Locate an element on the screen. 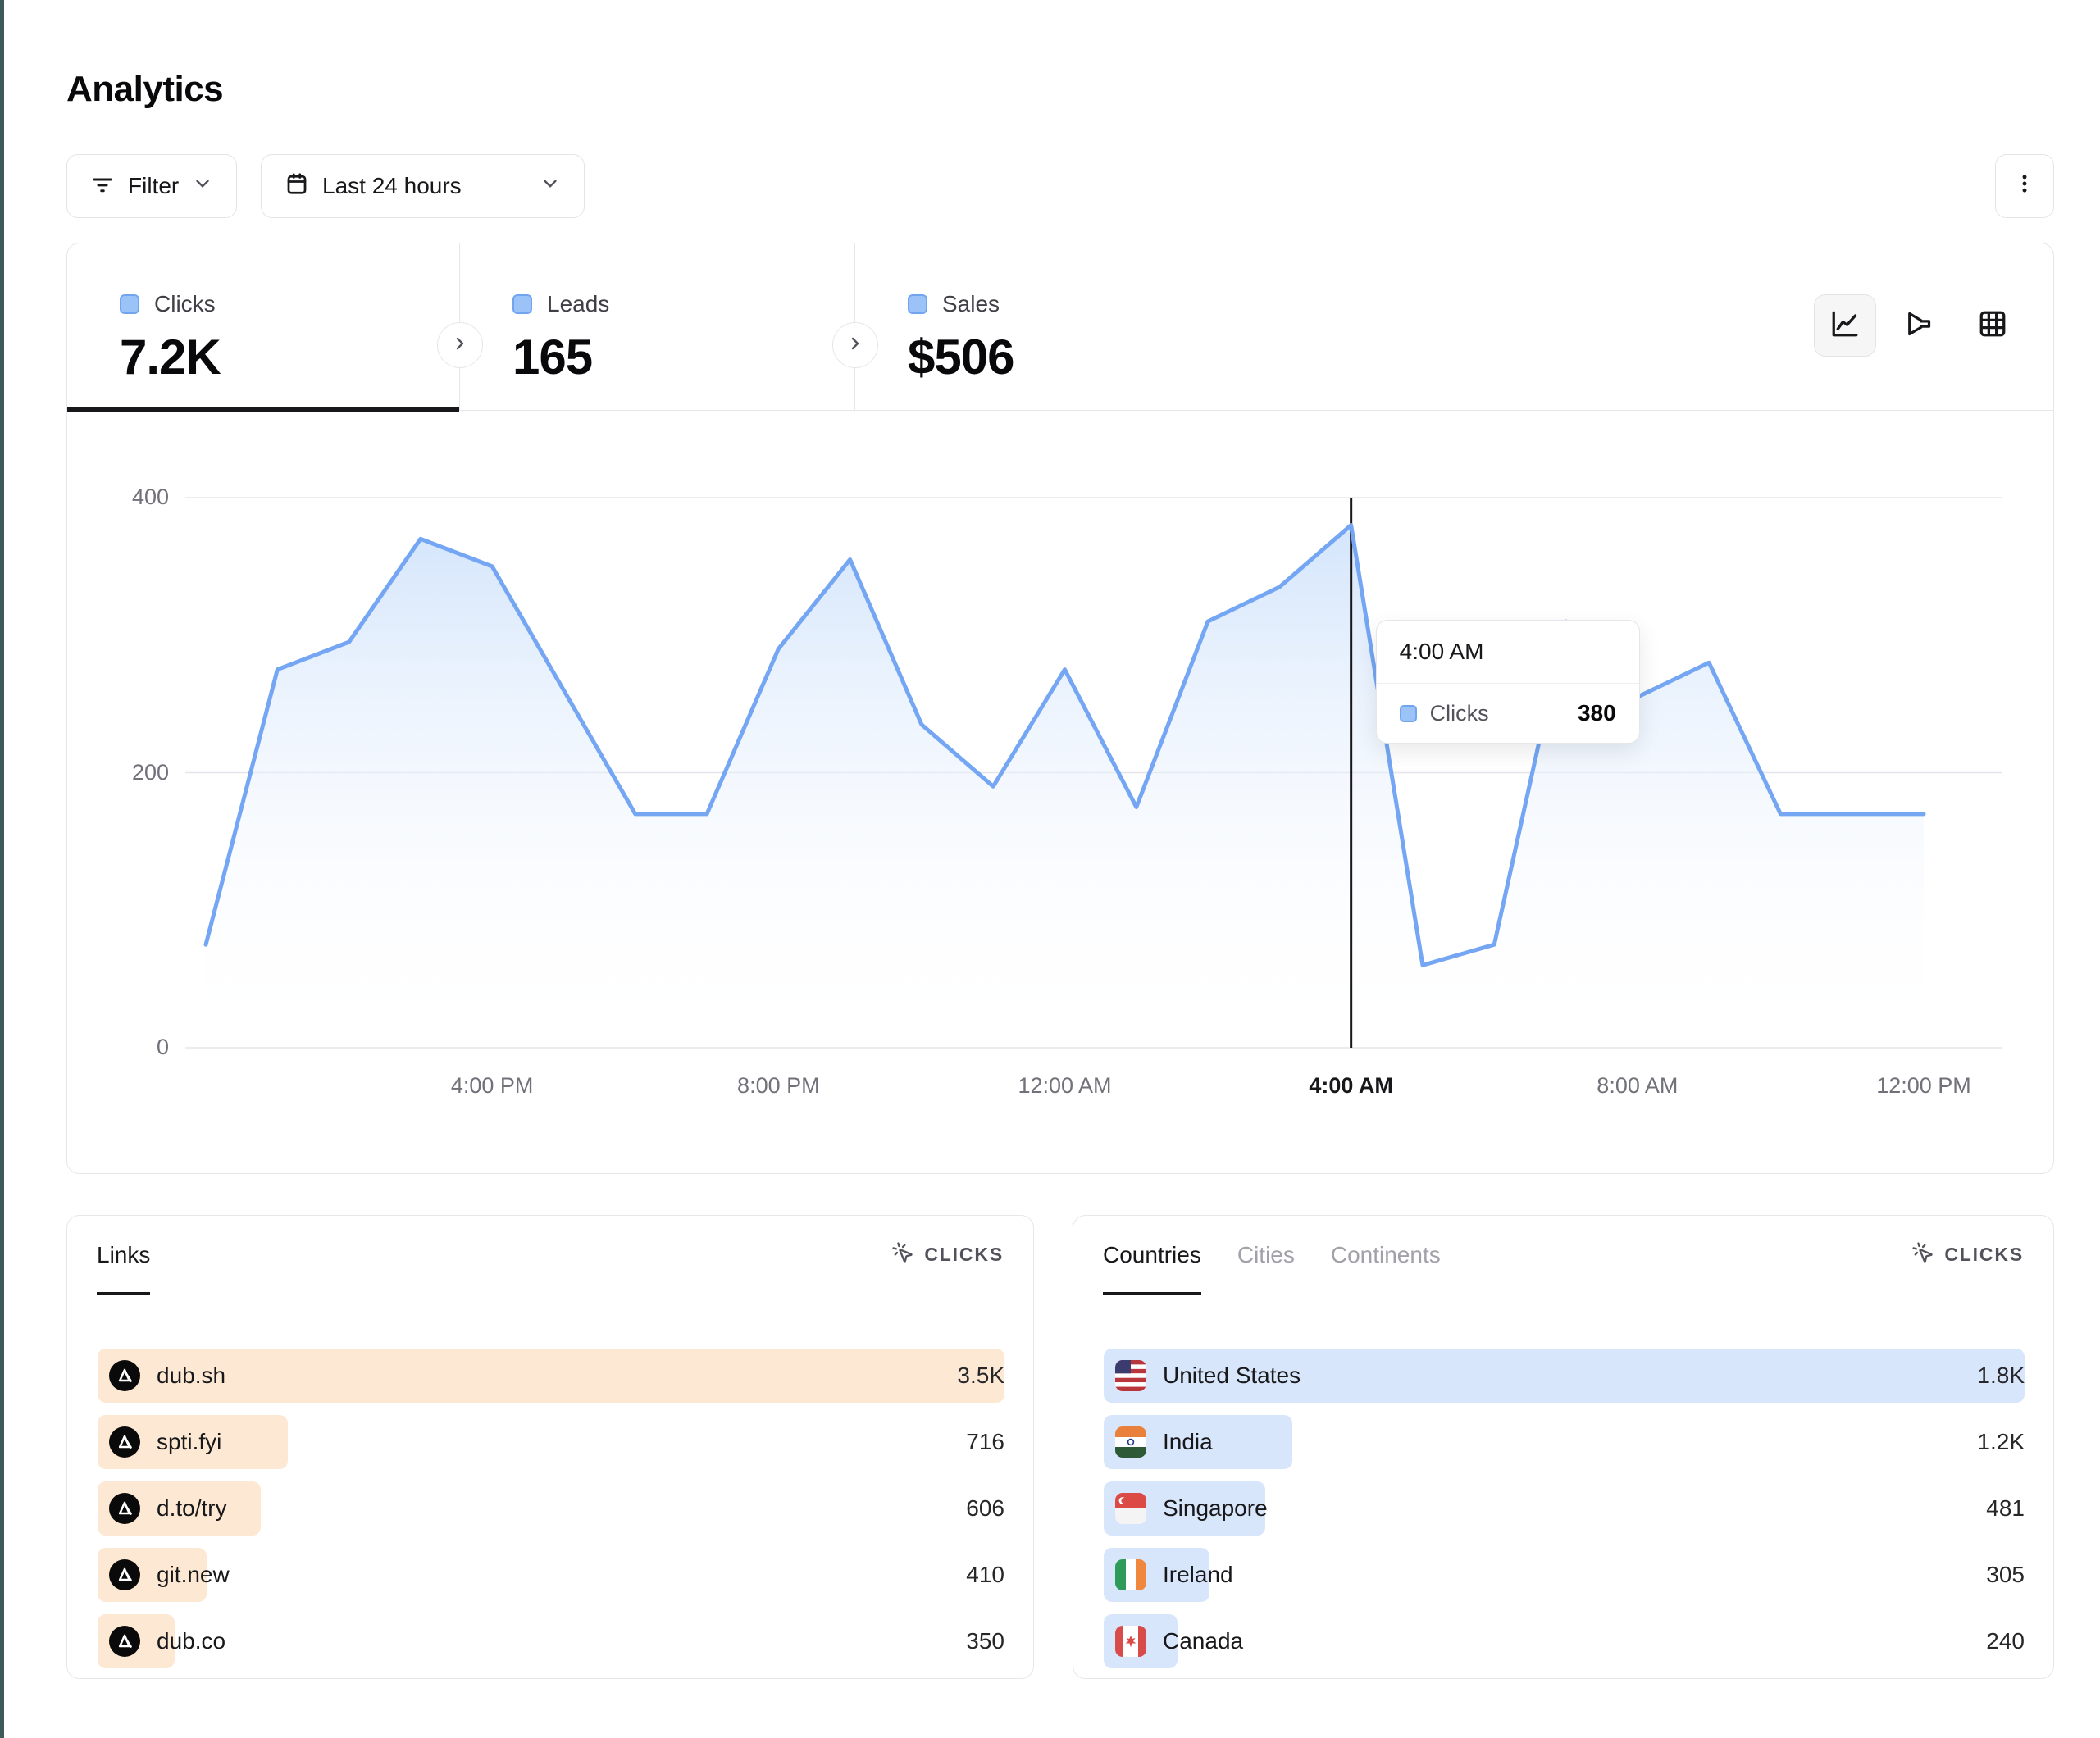 Image resolution: width=2100 pixels, height=1738 pixels. item-value: 606 is located at coordinates (985, 1508).